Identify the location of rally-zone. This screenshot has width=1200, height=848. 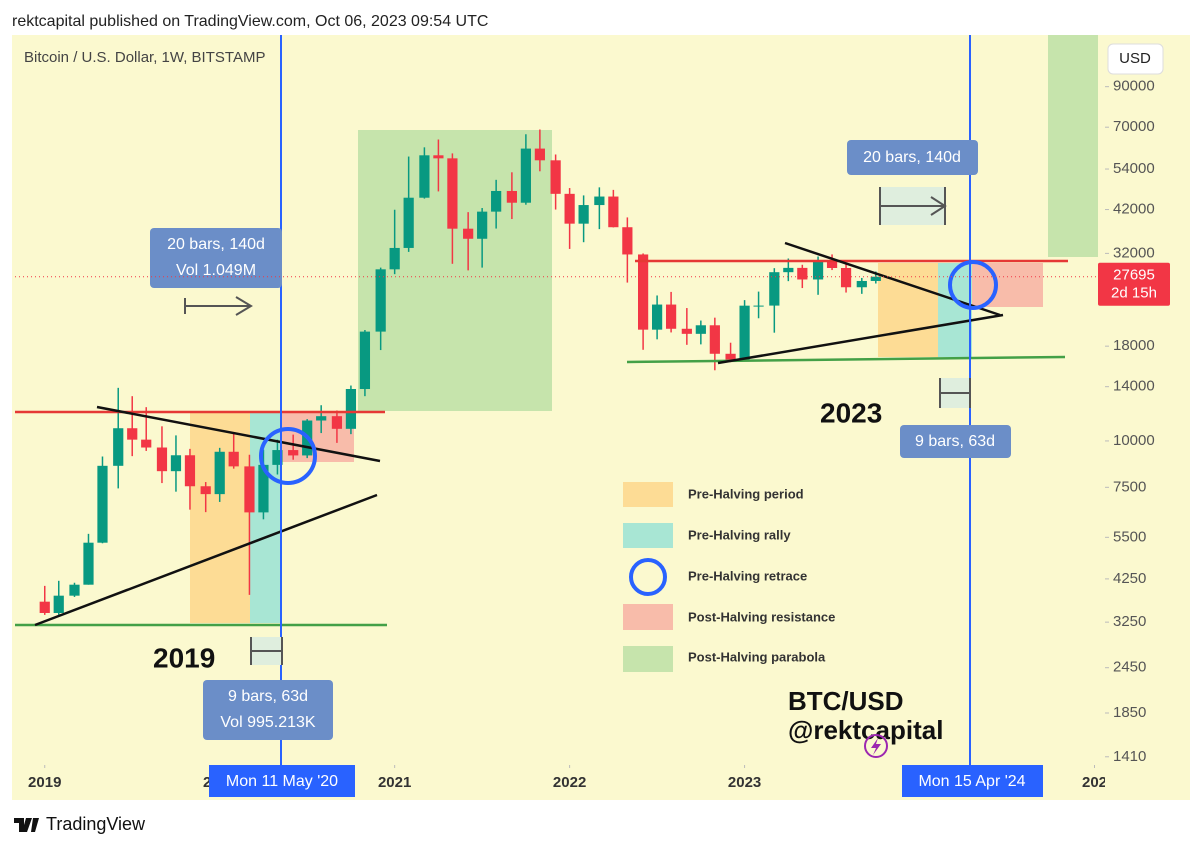
(955, 310).